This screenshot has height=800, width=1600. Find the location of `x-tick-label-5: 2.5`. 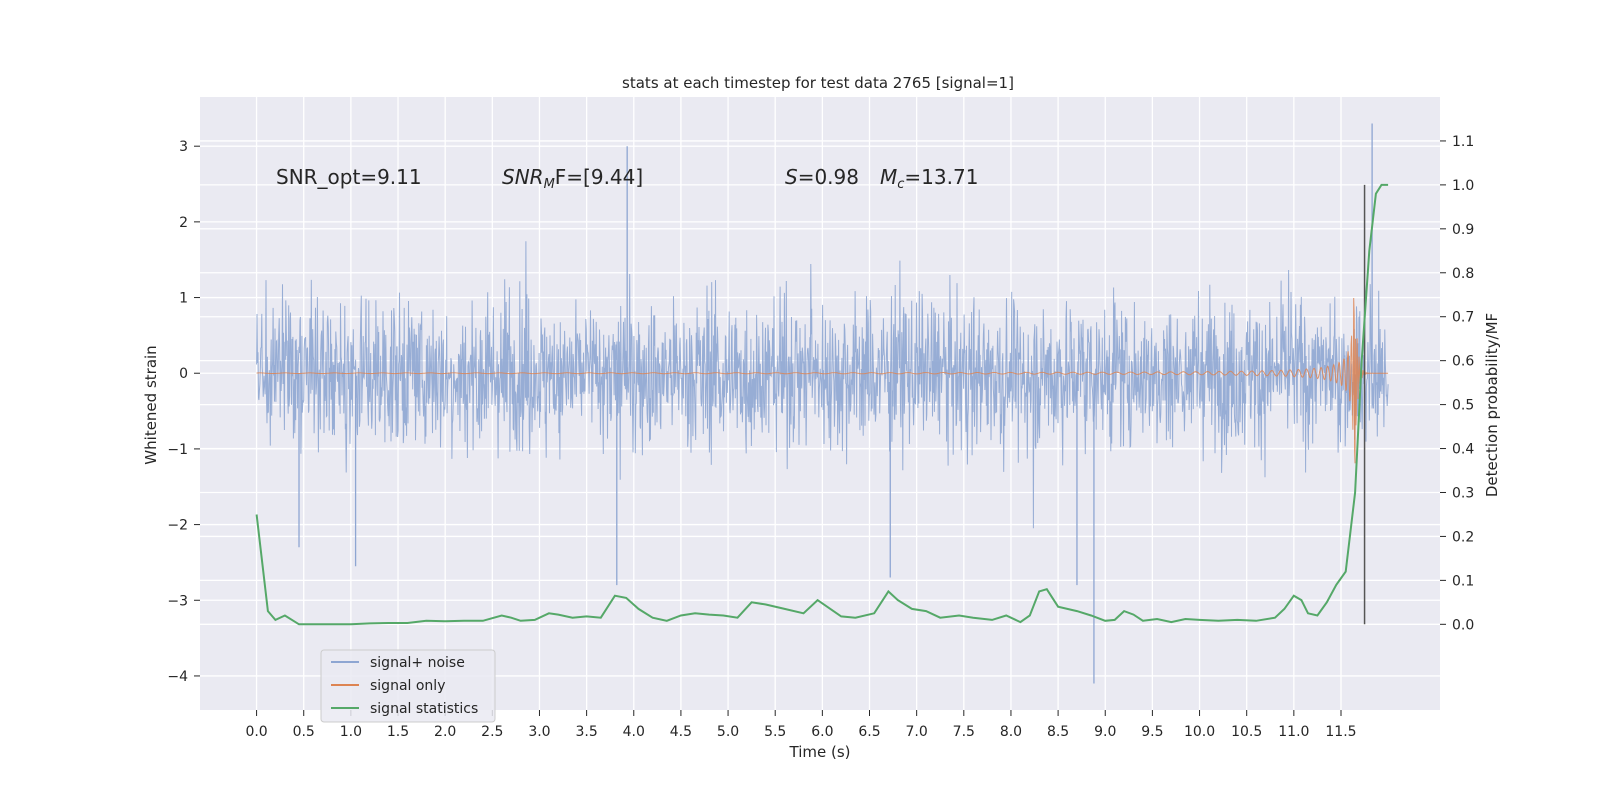

x-tick-label-5: 2.5 is located at coordinates (492, 732).